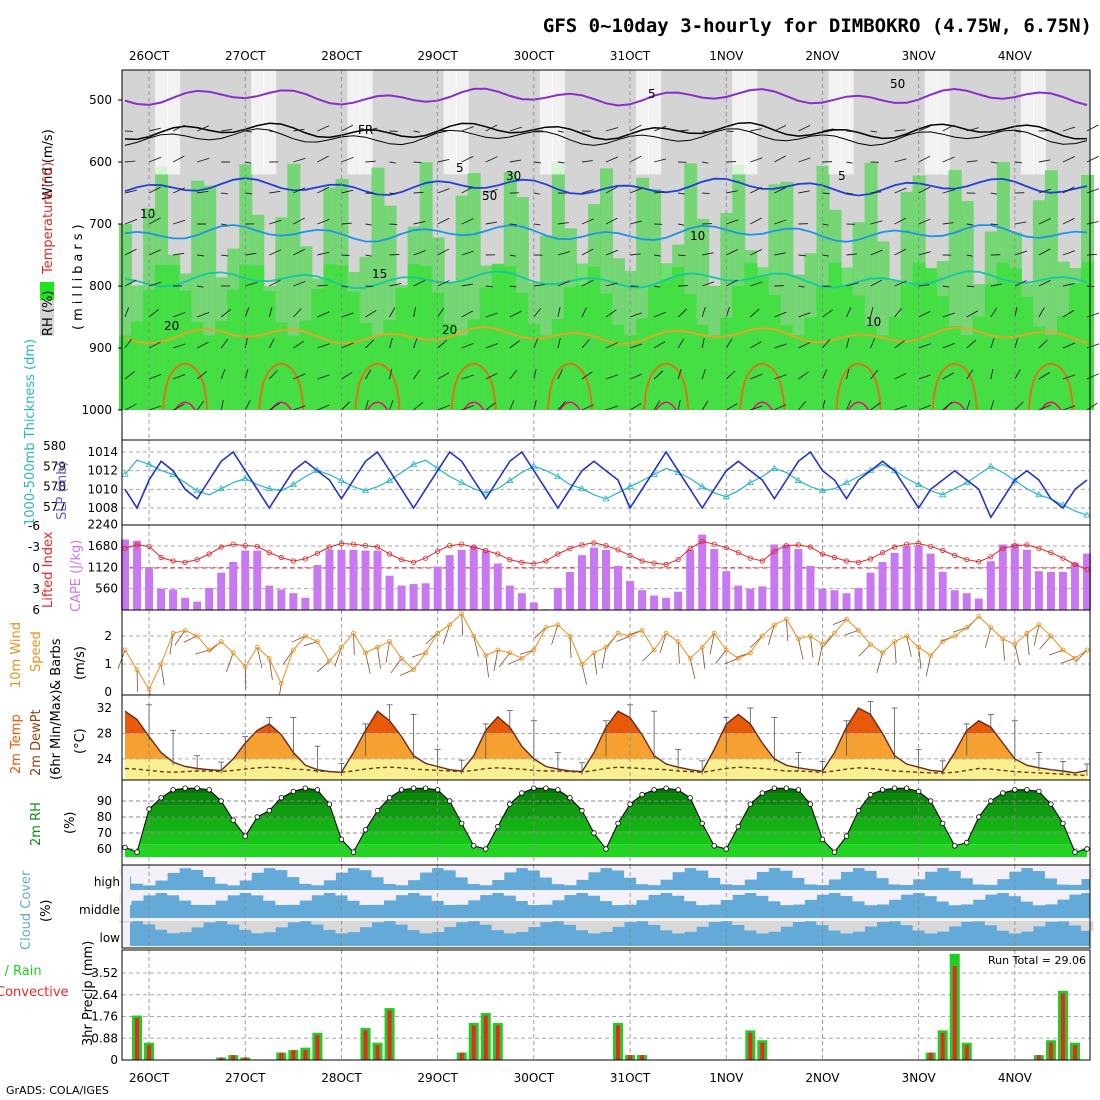 This screenshot has height=1100, width=1100. Describe the element at coordinates (379, 274) in the screenshot. I see `contour-label: 15` at that location.